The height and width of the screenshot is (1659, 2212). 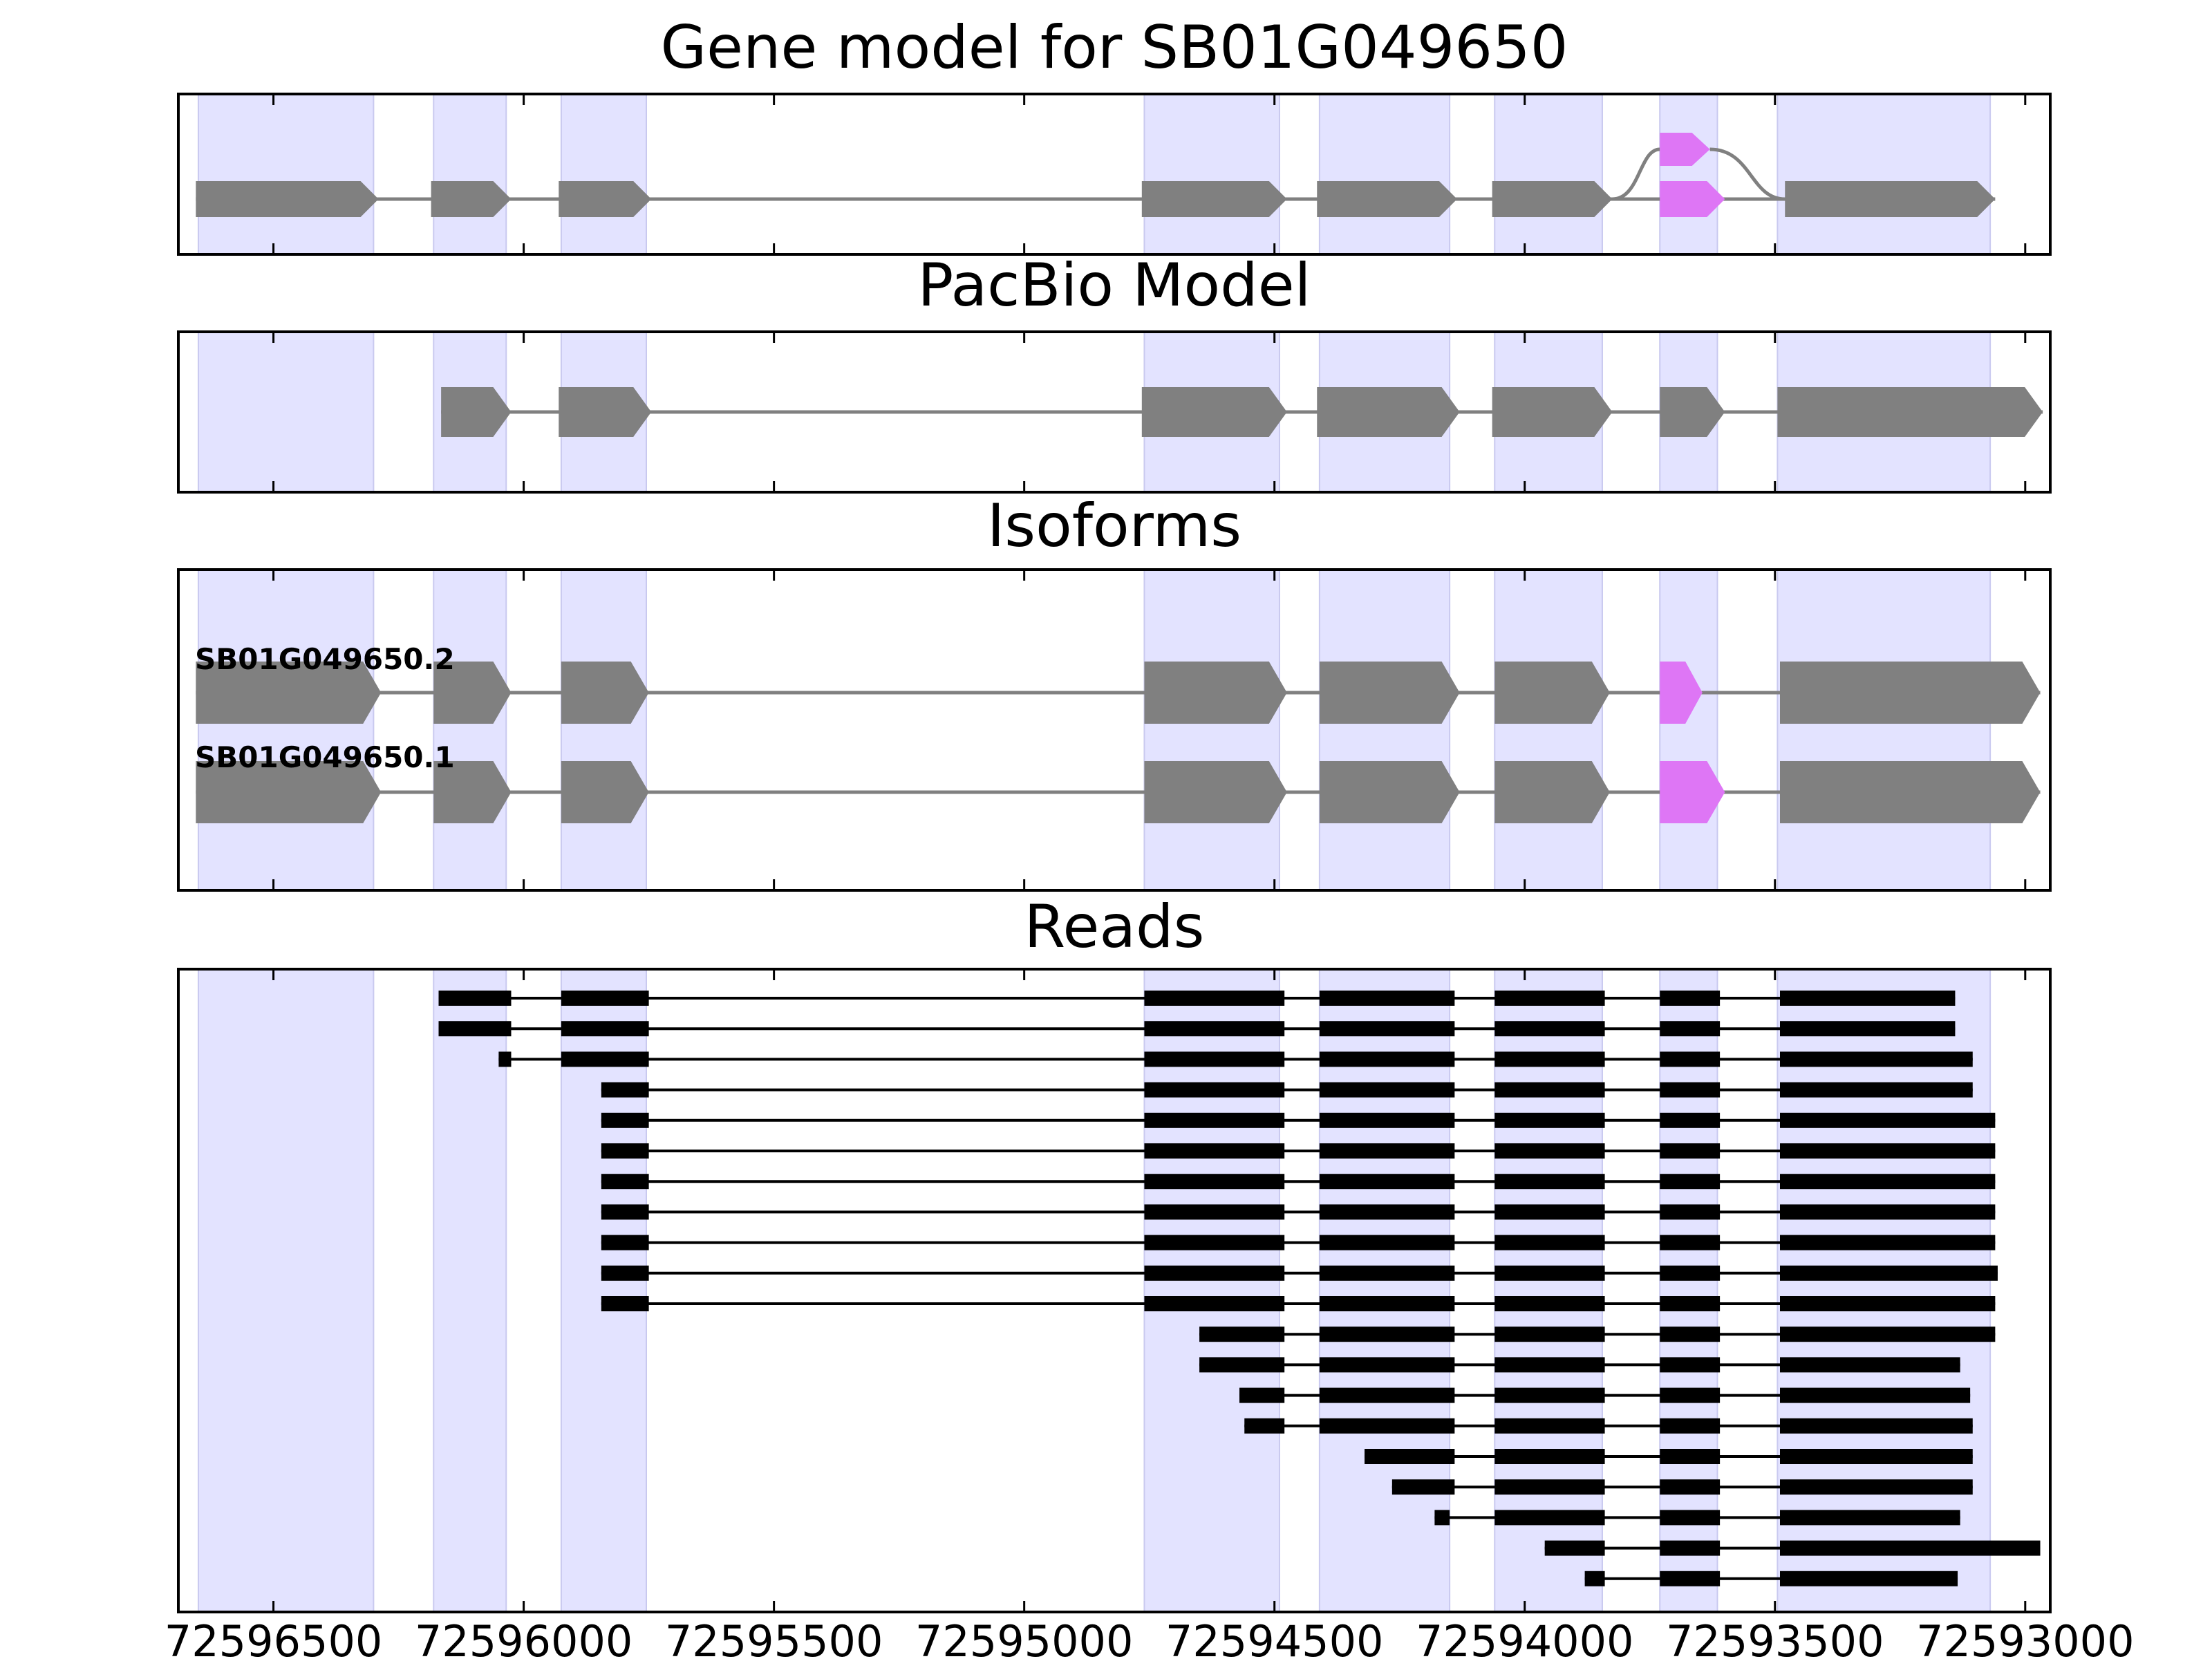 I want to click on pacbio-model-title: PacBio Model, so click(x=1114, y=285).